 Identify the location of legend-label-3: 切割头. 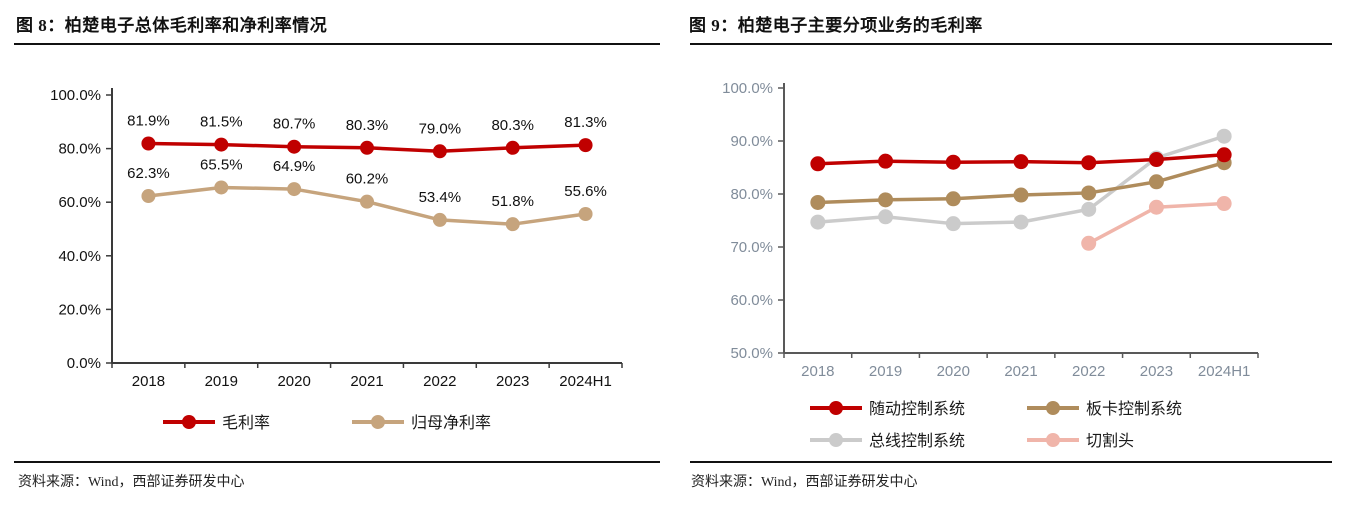
(1110, 441).